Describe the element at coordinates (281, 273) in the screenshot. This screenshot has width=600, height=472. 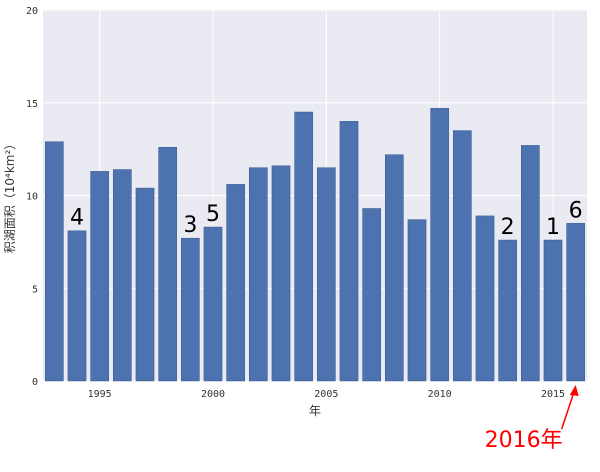
I see `bar-2003` at that location.